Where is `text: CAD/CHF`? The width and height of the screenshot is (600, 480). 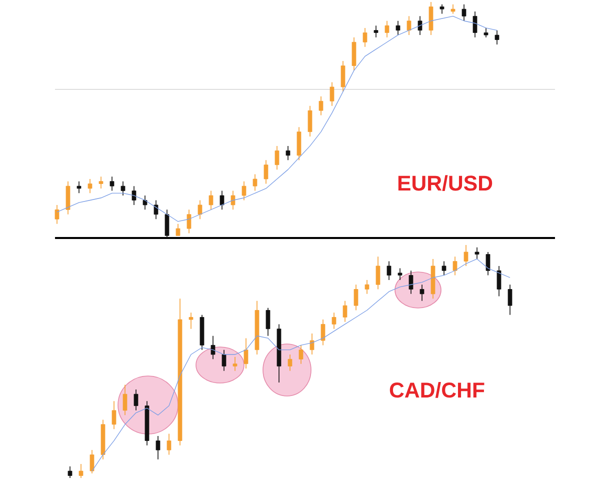 text: CAD/CHF is located at coordinates (437, 390).